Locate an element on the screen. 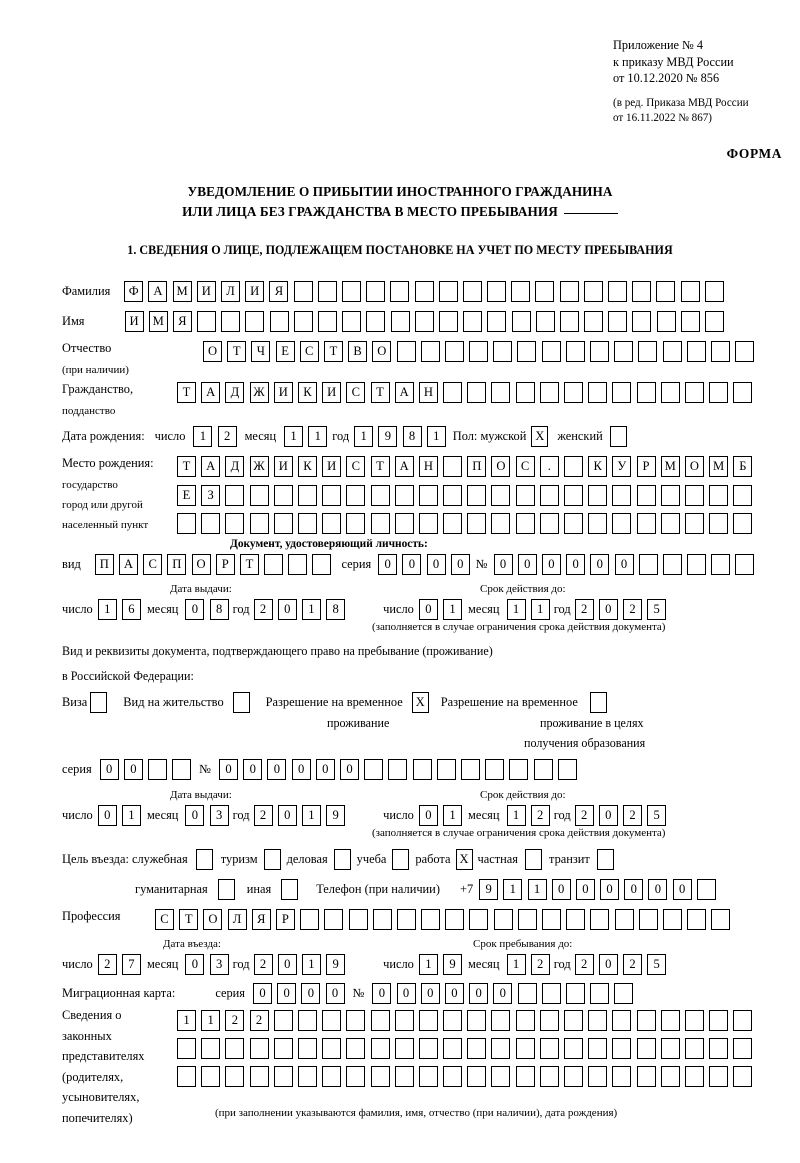  temp-residence-checkbox: X is located at coordinates (420, 702).